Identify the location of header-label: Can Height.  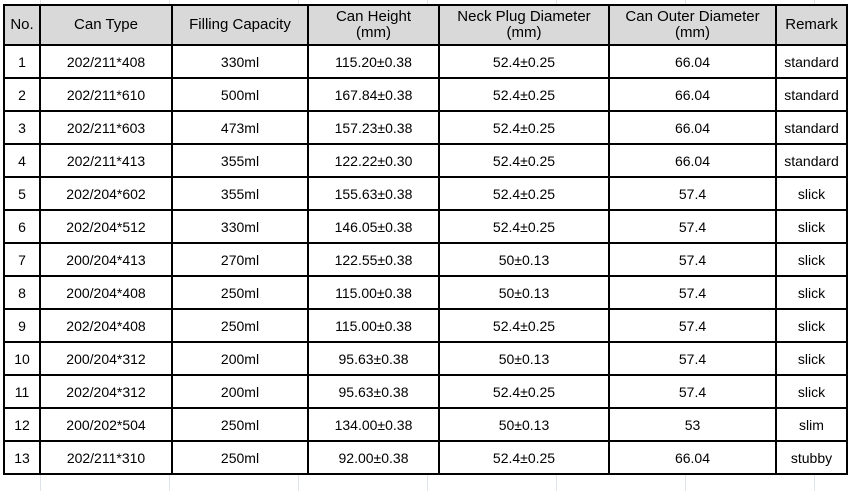
(373, 16).